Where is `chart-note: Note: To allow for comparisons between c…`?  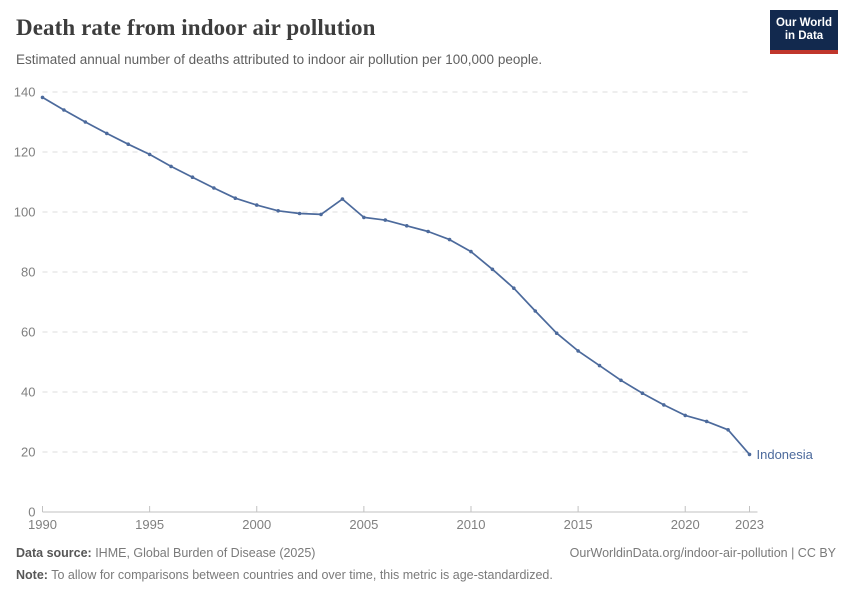
chart-note: Note: To allow for comparisons between c… is located at coordinates (426, 575).